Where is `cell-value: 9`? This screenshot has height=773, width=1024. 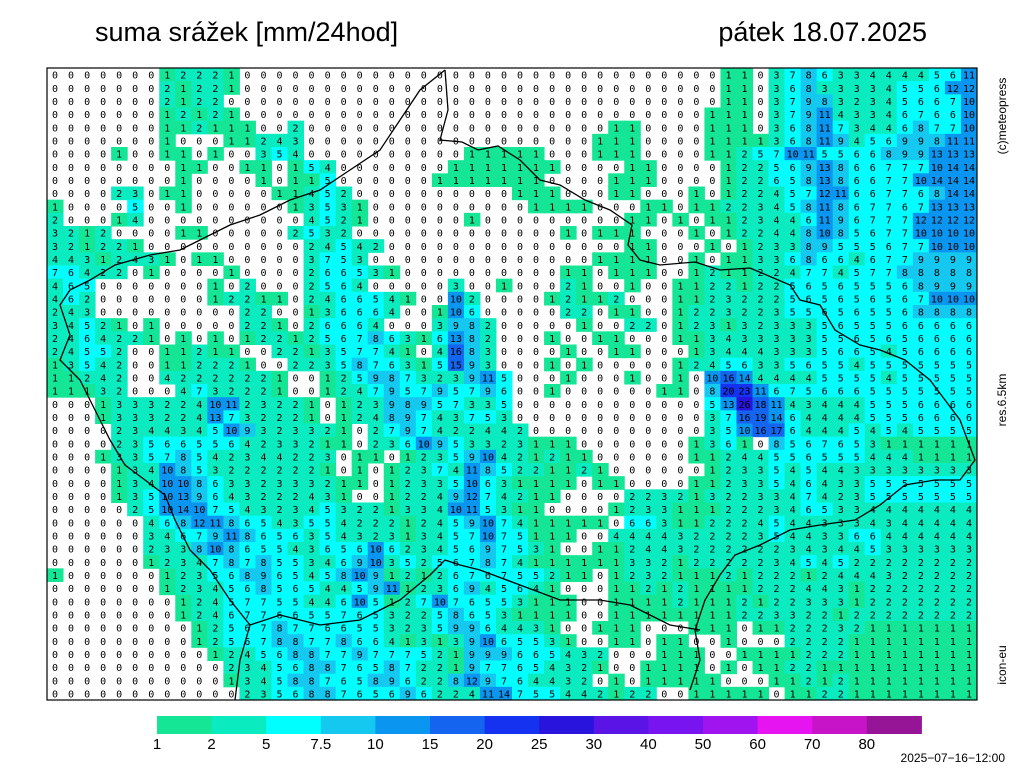 cell-value: 9 is located at coordinates (488, 655).